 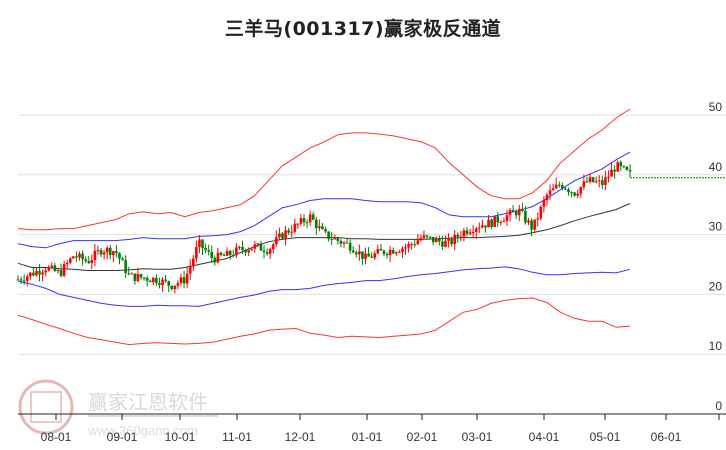 What do you see at coordinates (363, 29) in the screenshot?
I see `chart-title: 三羊马(001317)赢家极反通道` at bounding box center [363, 29].